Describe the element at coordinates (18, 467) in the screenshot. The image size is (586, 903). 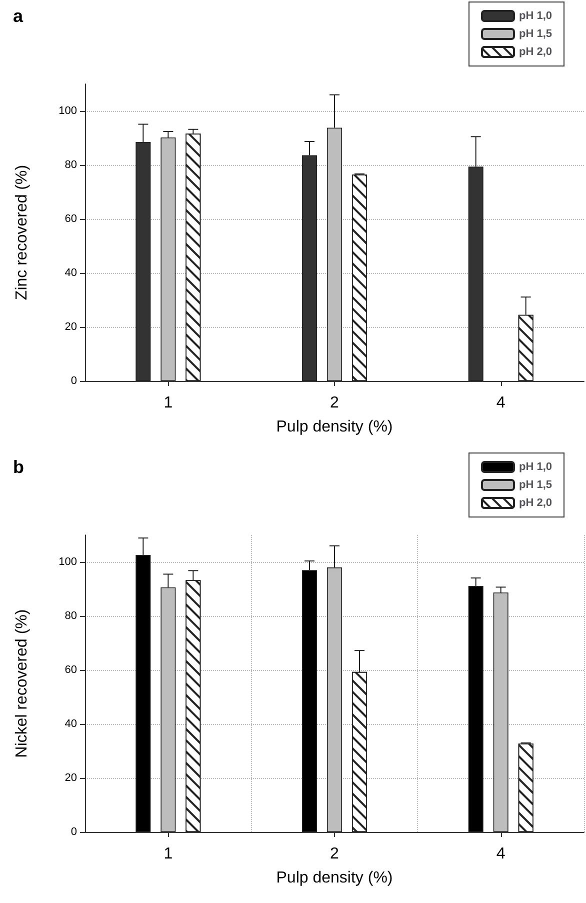
I see `chart-title: b` at that location.